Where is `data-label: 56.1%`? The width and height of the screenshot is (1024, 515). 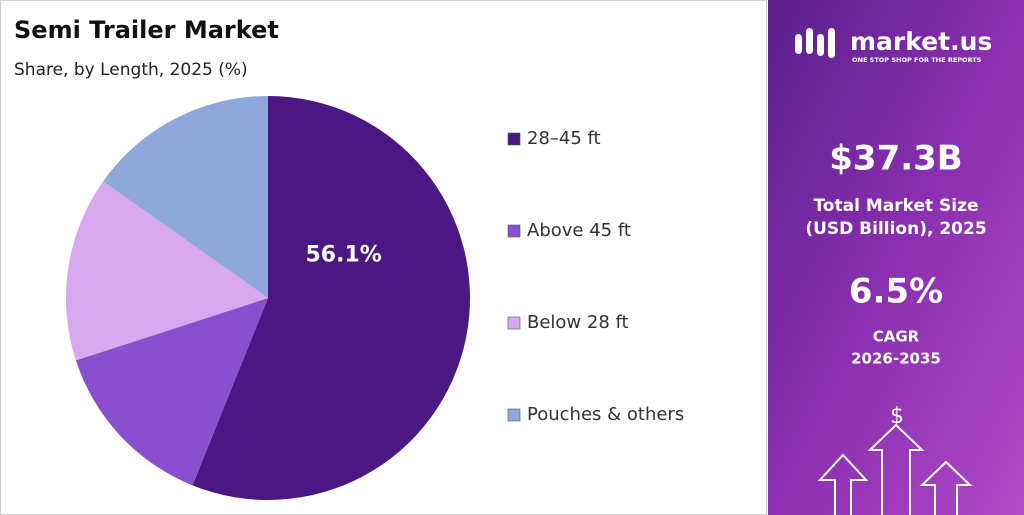 data-label: 56.1% is located at coordinates (344, 254).